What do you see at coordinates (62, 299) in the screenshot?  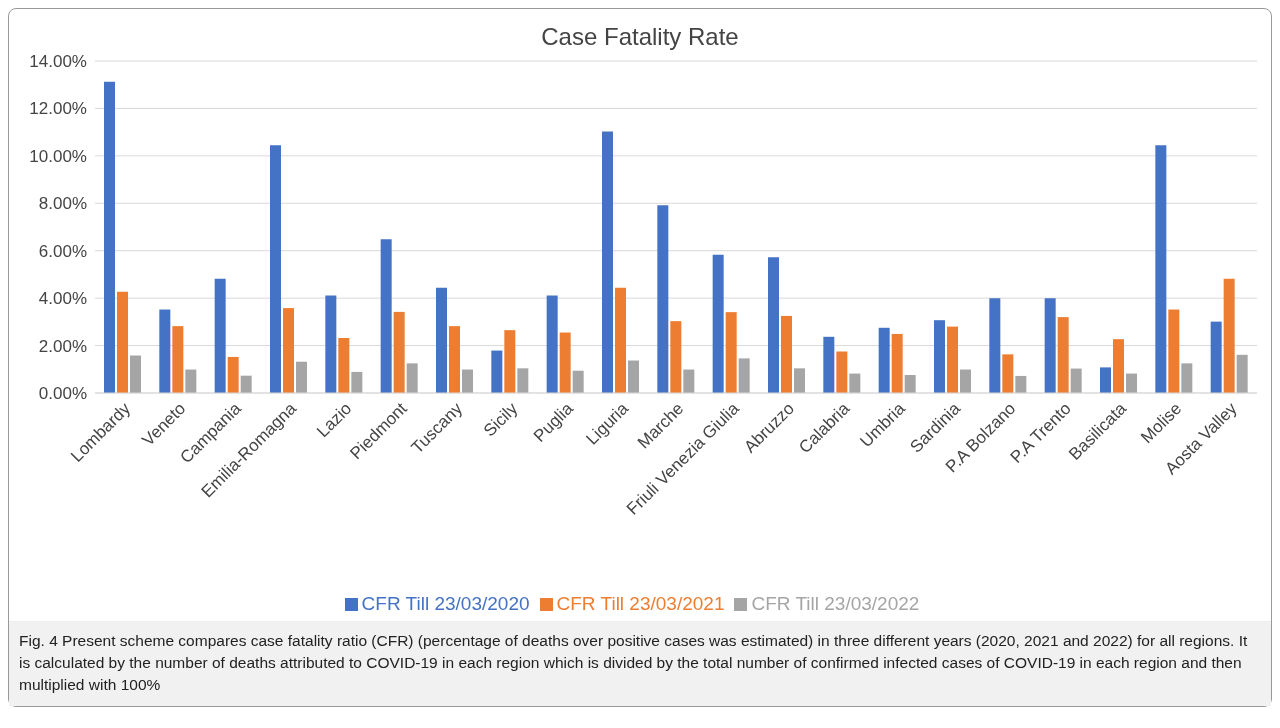 I see `y-tick-label: 4.00%` at bounding box center [62, 299].